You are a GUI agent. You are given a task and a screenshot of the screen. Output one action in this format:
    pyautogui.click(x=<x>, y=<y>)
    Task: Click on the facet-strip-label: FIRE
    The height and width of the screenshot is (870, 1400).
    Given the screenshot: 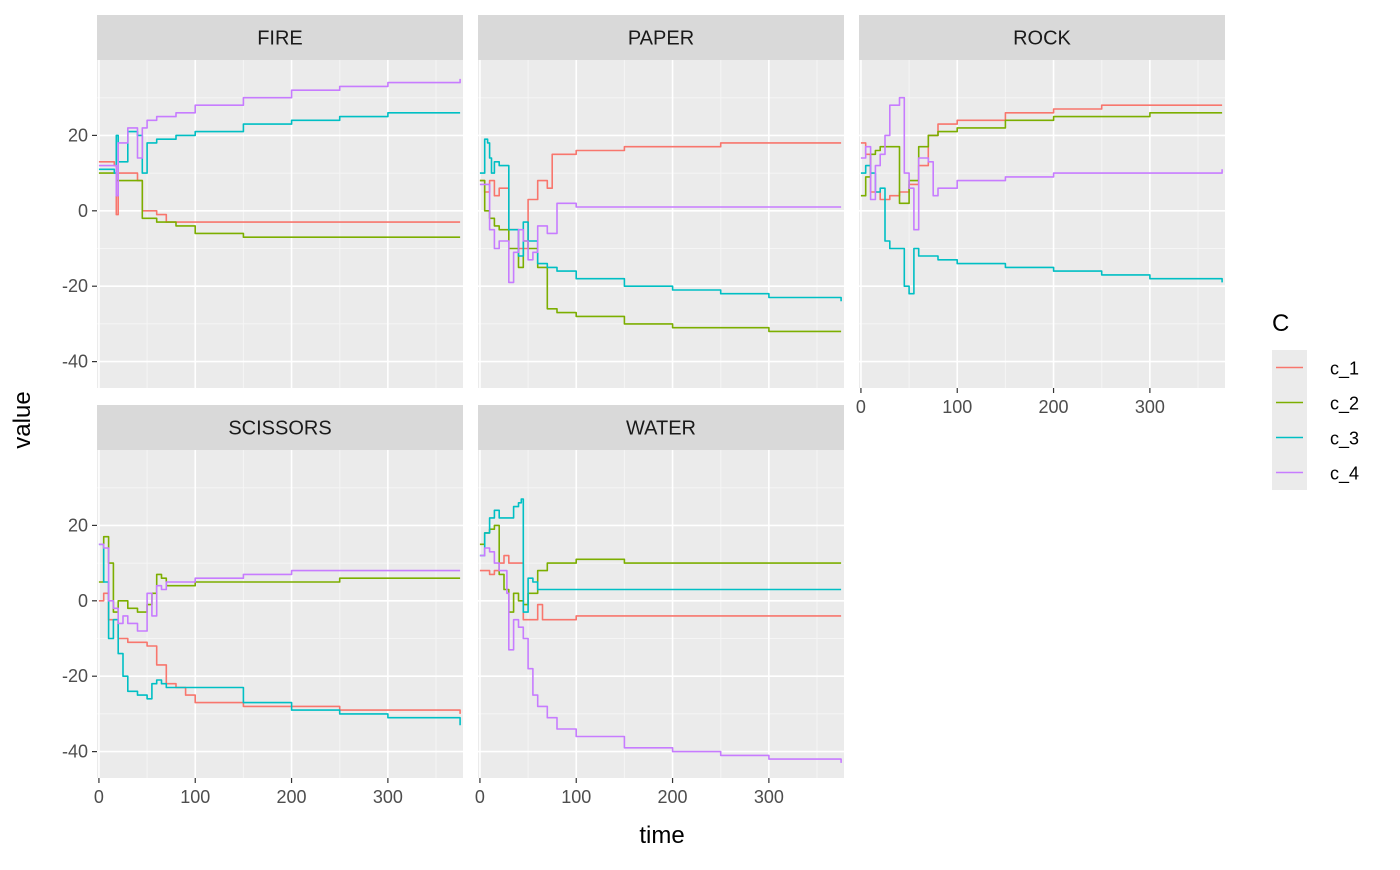 What is the action you would take?
    pyautogui.click(x=280, y=39)
    